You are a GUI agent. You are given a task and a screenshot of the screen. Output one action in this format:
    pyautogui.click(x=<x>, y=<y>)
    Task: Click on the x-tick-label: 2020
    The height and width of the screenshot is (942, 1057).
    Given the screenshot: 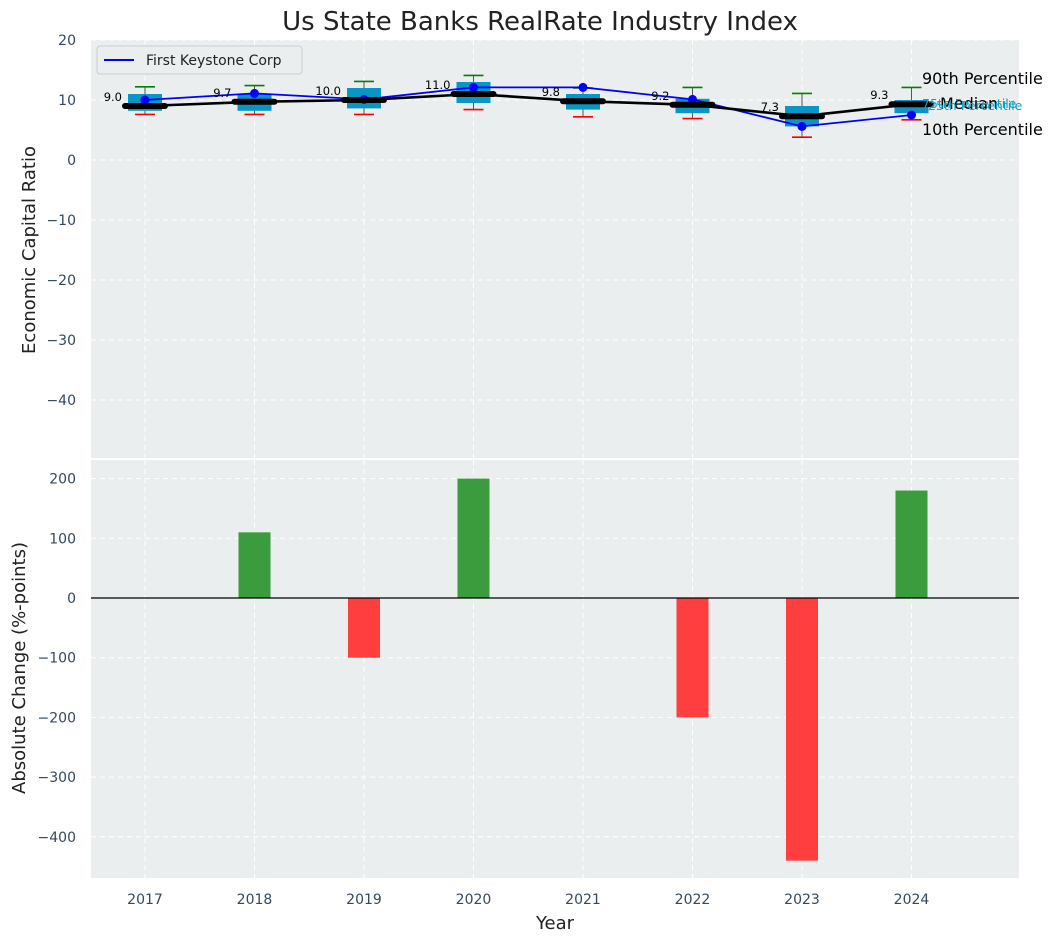 What is the action you would take?
    pyautogui.click(x=474, y=900)
    